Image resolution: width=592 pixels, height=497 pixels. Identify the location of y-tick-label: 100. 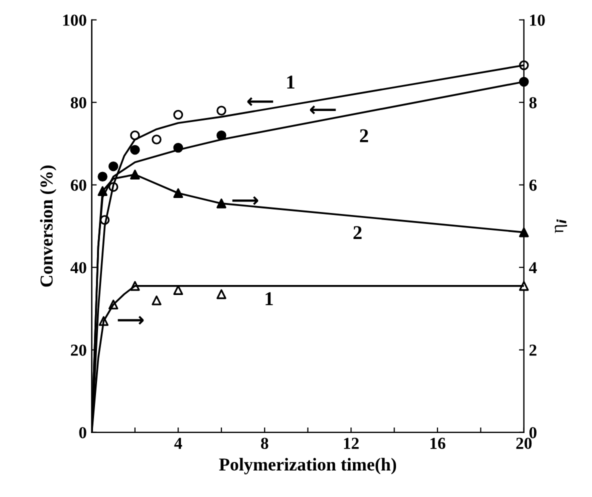
(74, 20).